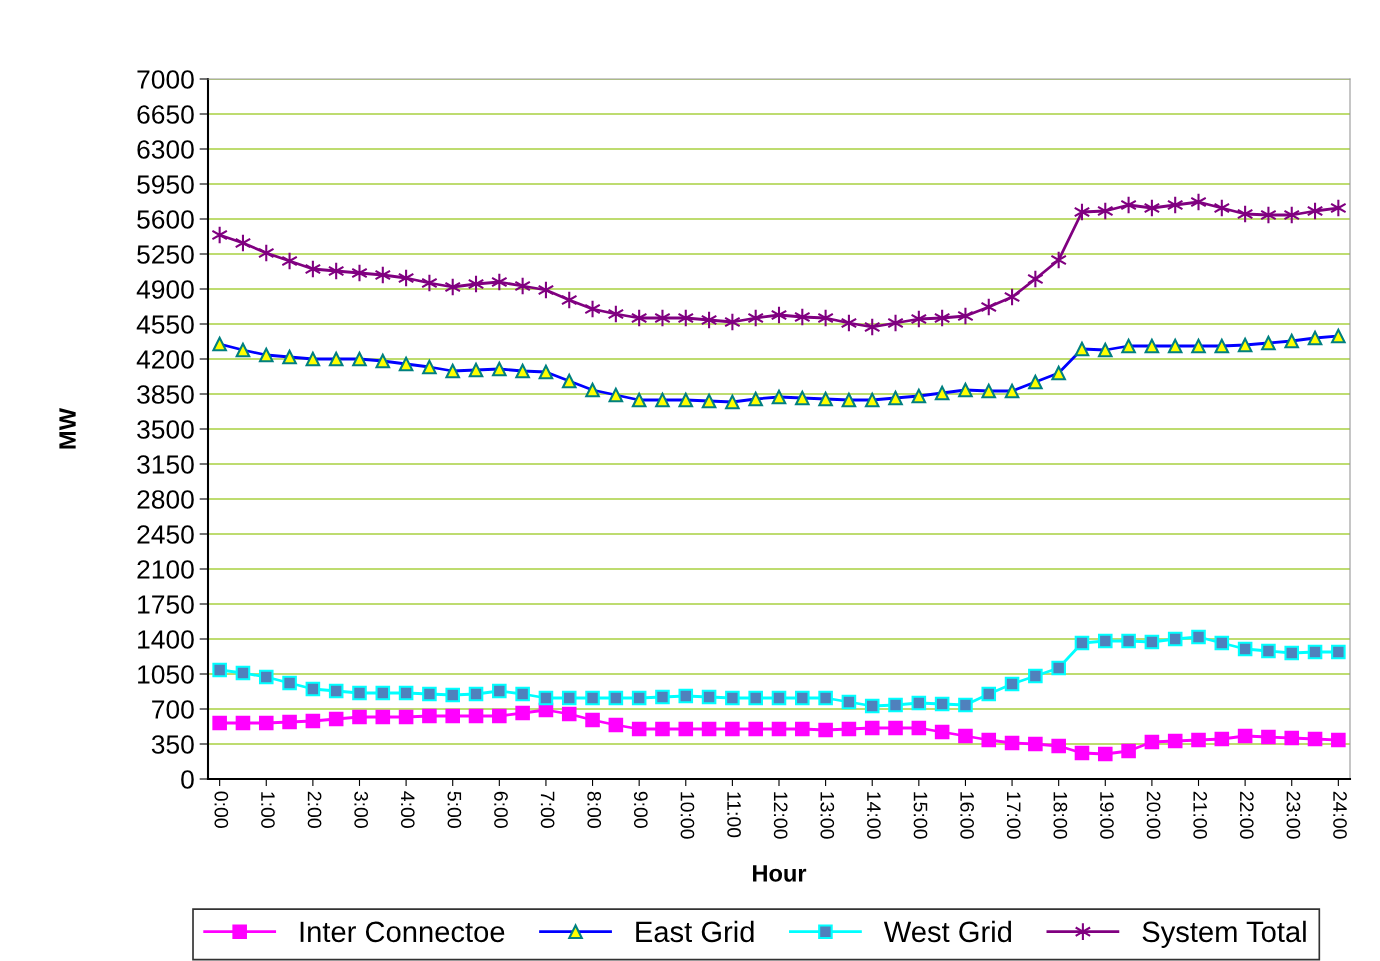 The image size is (1380, 961). Describe the element at coordinates (166, 604) in the screenshot. I see `y-tick-label: 1750` at that location.